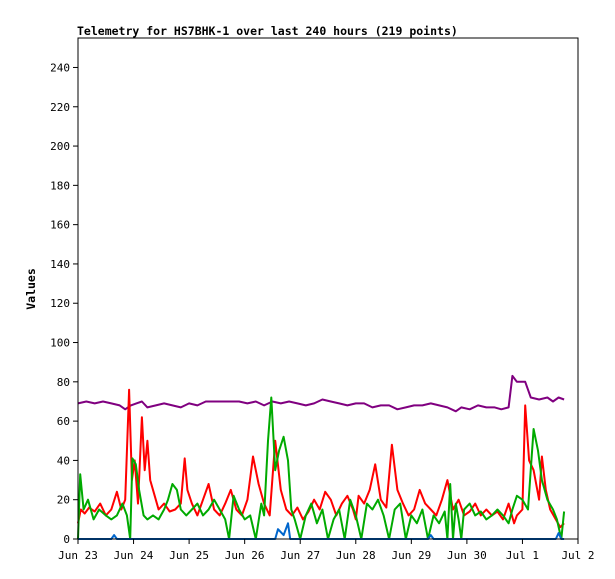 The width and height of the screenshot is (615, 579). I want to click on y-axis: 0 20 40 60 80 100 120 140 160 180 200 220 240, so click(64, 303).